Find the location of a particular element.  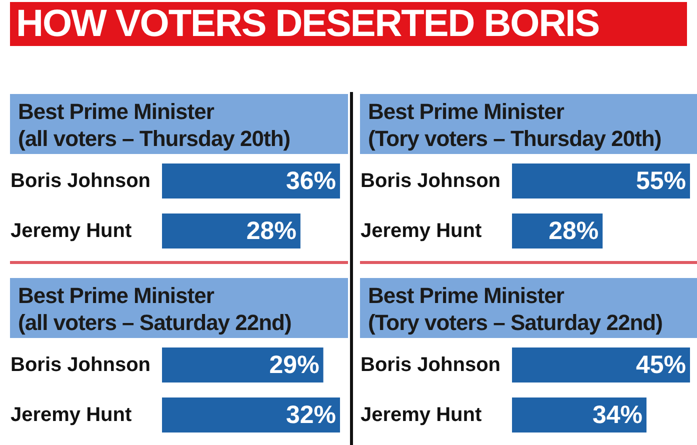

data-label: 34% is located at coordinates (617, 415).